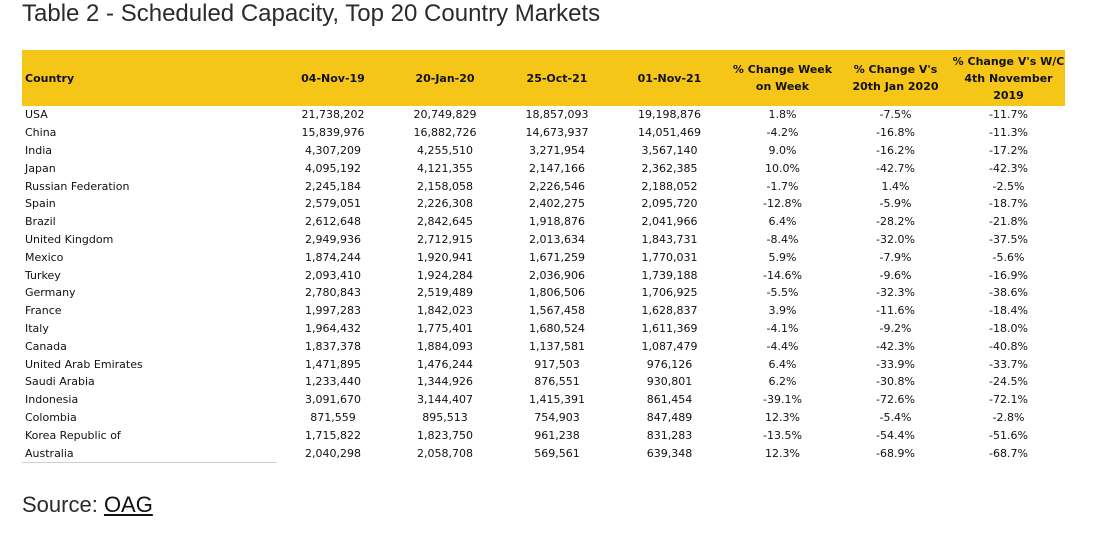 The image size is (1110, 542). I want to click on source-link: OAG, so click(128, 504).